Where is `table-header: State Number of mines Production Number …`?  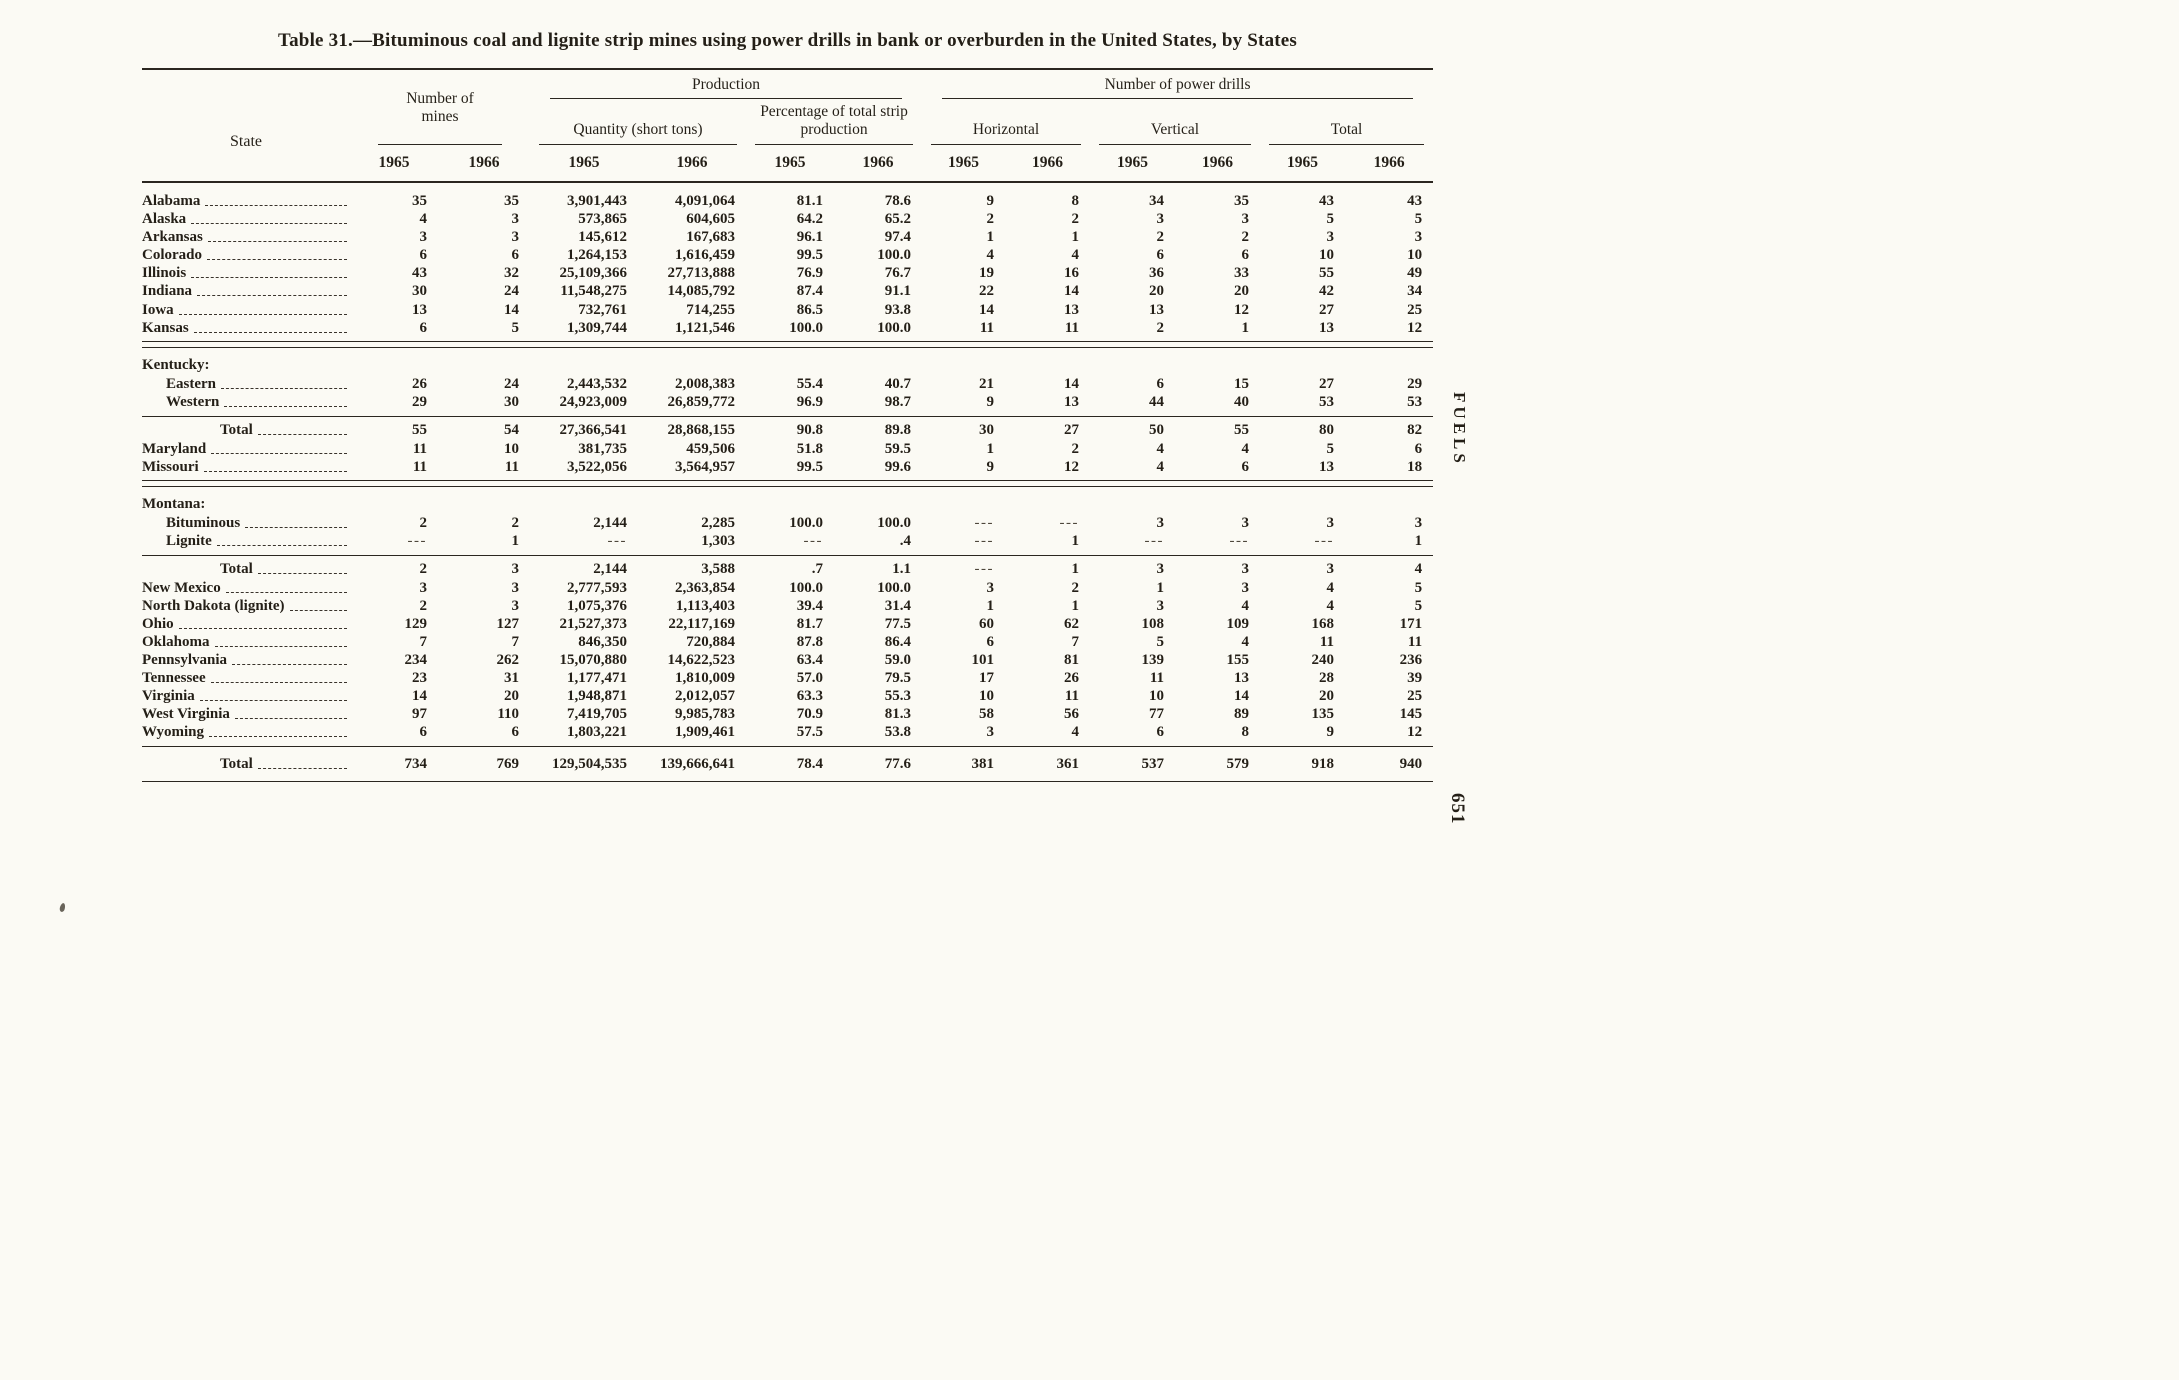
table-header: State Number of mines Production Number … is located at coordinates (788, 126).